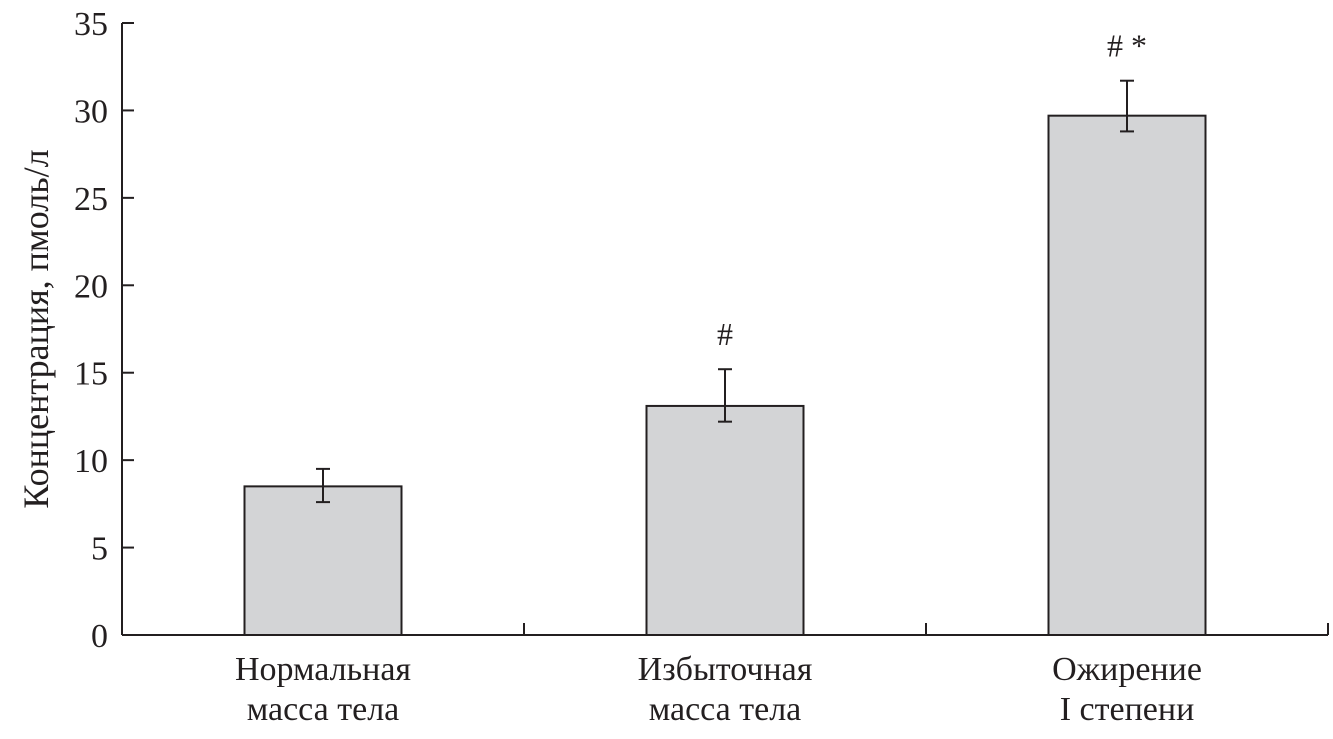 The image size is (1333, 739). What do you see at coordinates (725, 669) in the screenshot?
I see `x-category-label: Избыточная` at bounding box center [725, 669].